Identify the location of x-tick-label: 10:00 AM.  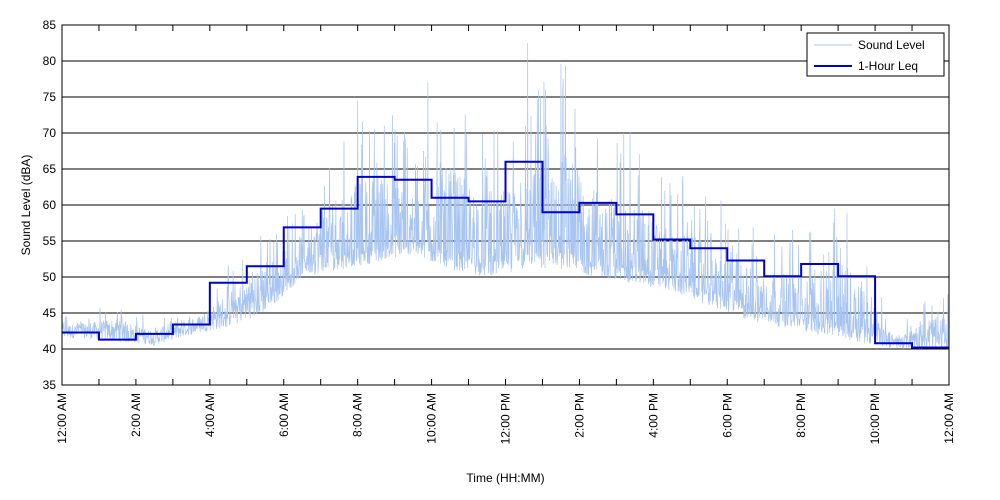
(432, 418).